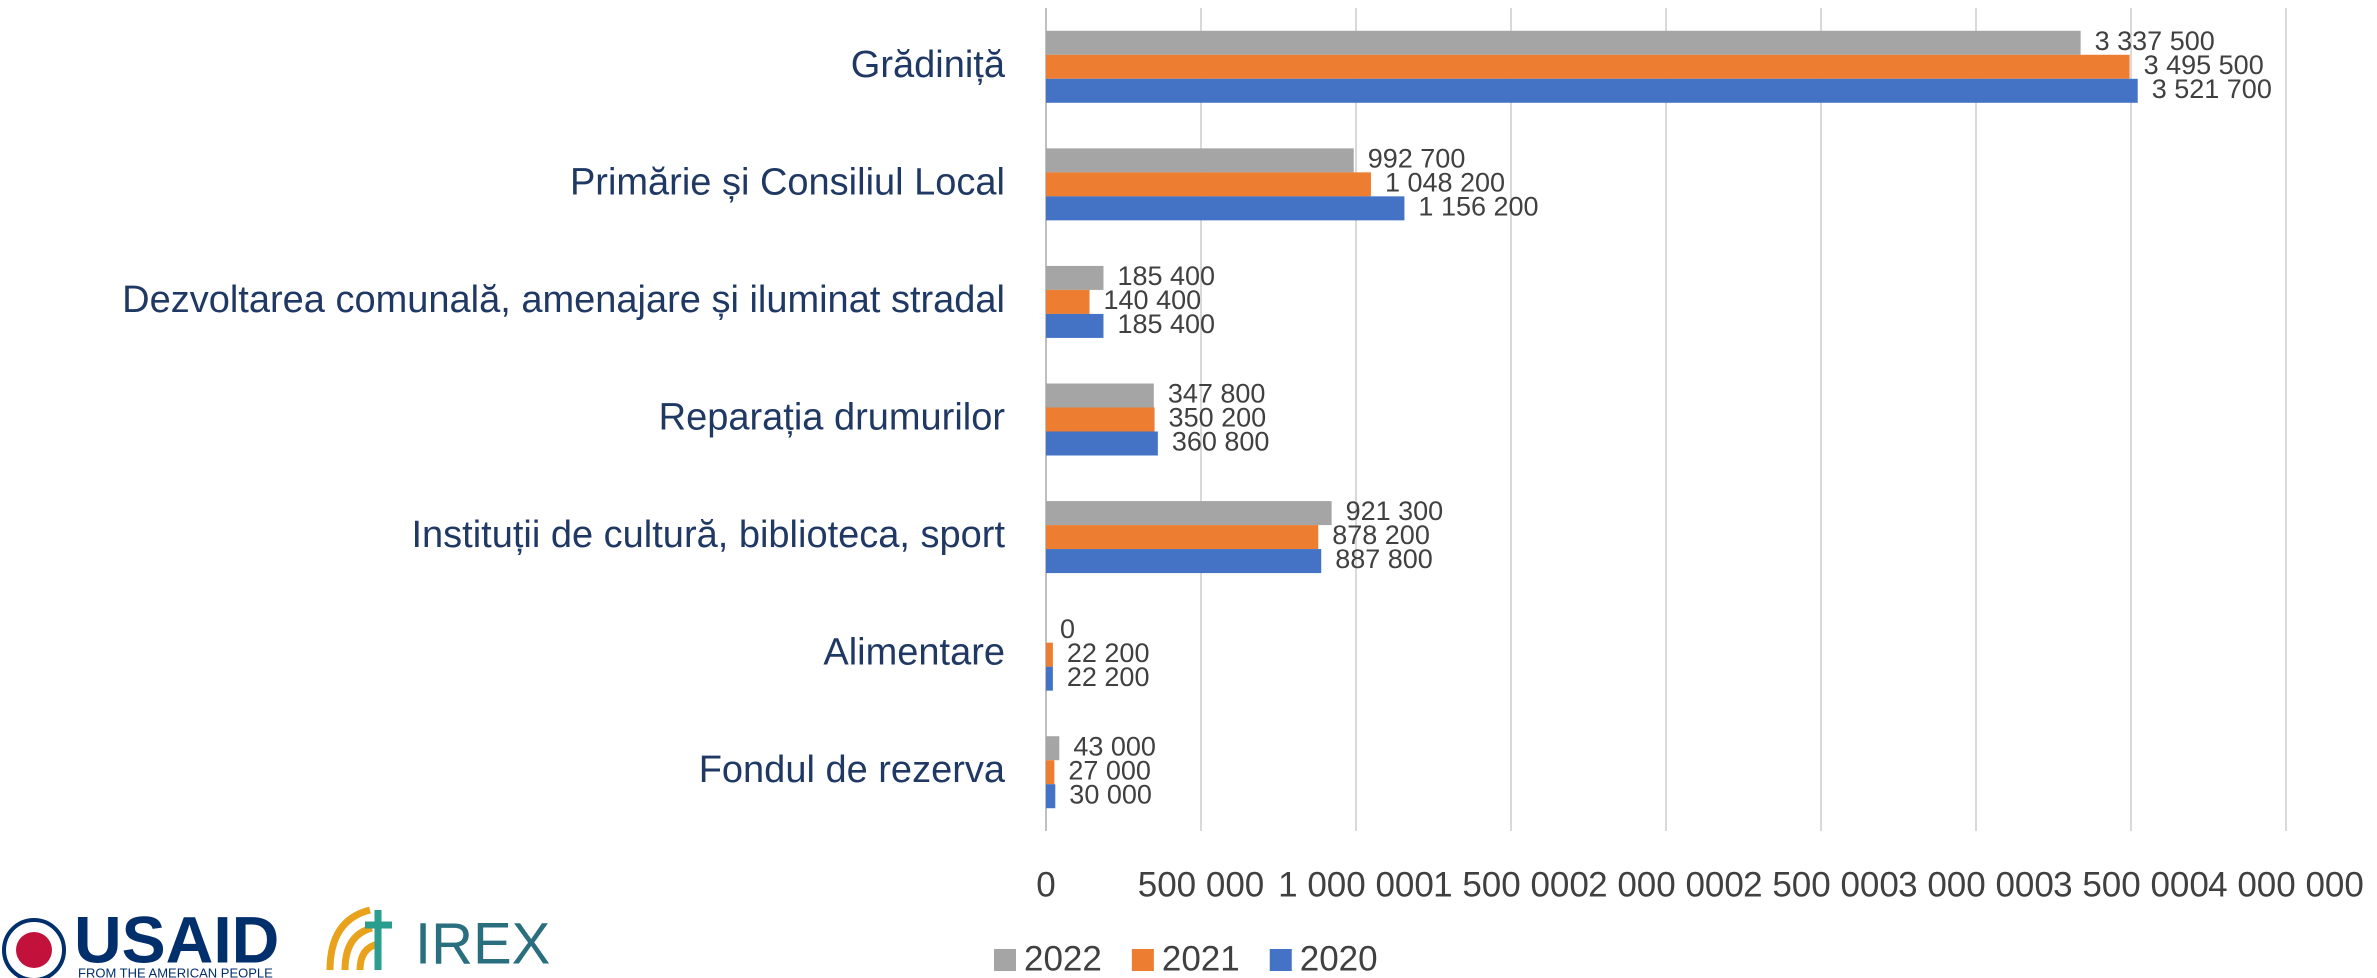  What do you see at coordinates (1153, 300) in the screenshot?
I see `value-label: 140 400` at bounding box center [1153, 300].